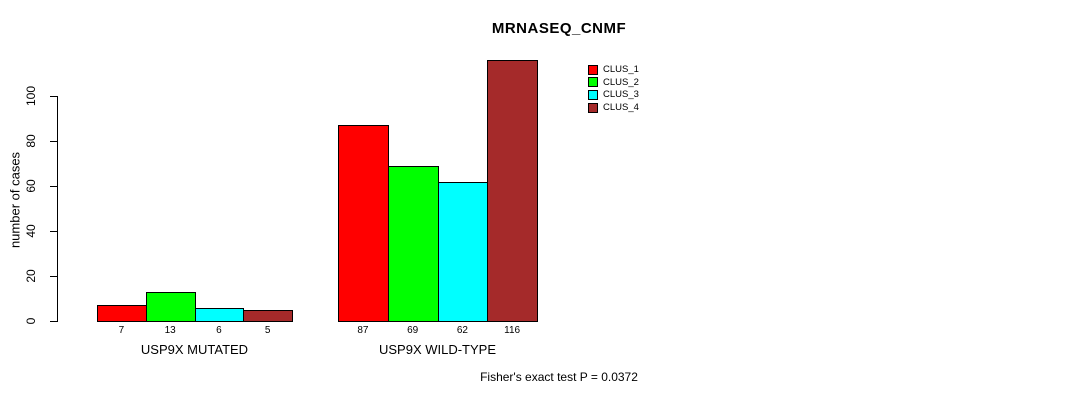  What do you see at coordinates (31, 321) in the screenshot?
I see `y-axis-tick-label: 0` at bounding box center [31, 321].